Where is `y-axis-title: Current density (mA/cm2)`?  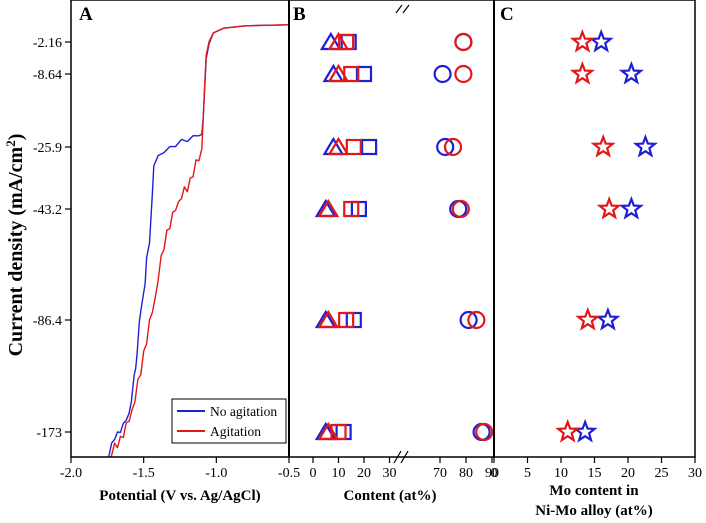 y-axis-title: Current density (mA/cm2) is located at coordinates (15, 245).